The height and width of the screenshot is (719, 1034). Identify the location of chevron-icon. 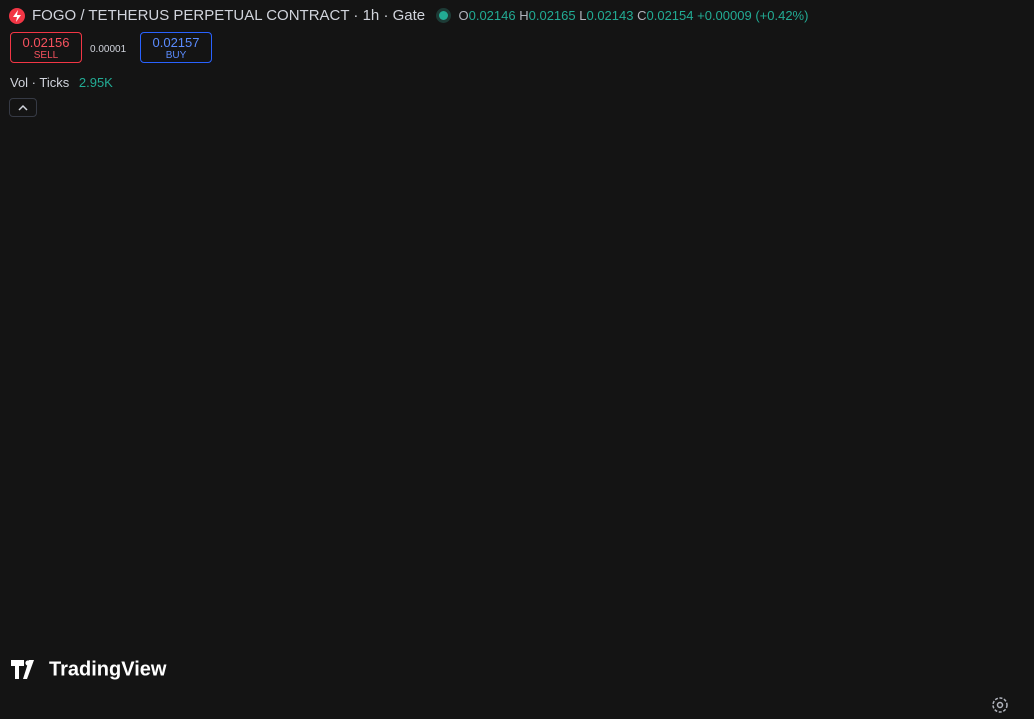
(23, 107).